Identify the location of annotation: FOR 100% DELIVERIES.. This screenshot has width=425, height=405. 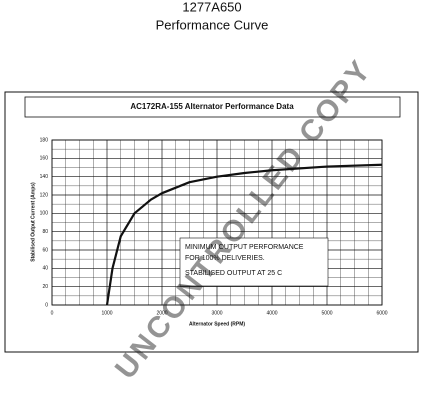
(225, 258).